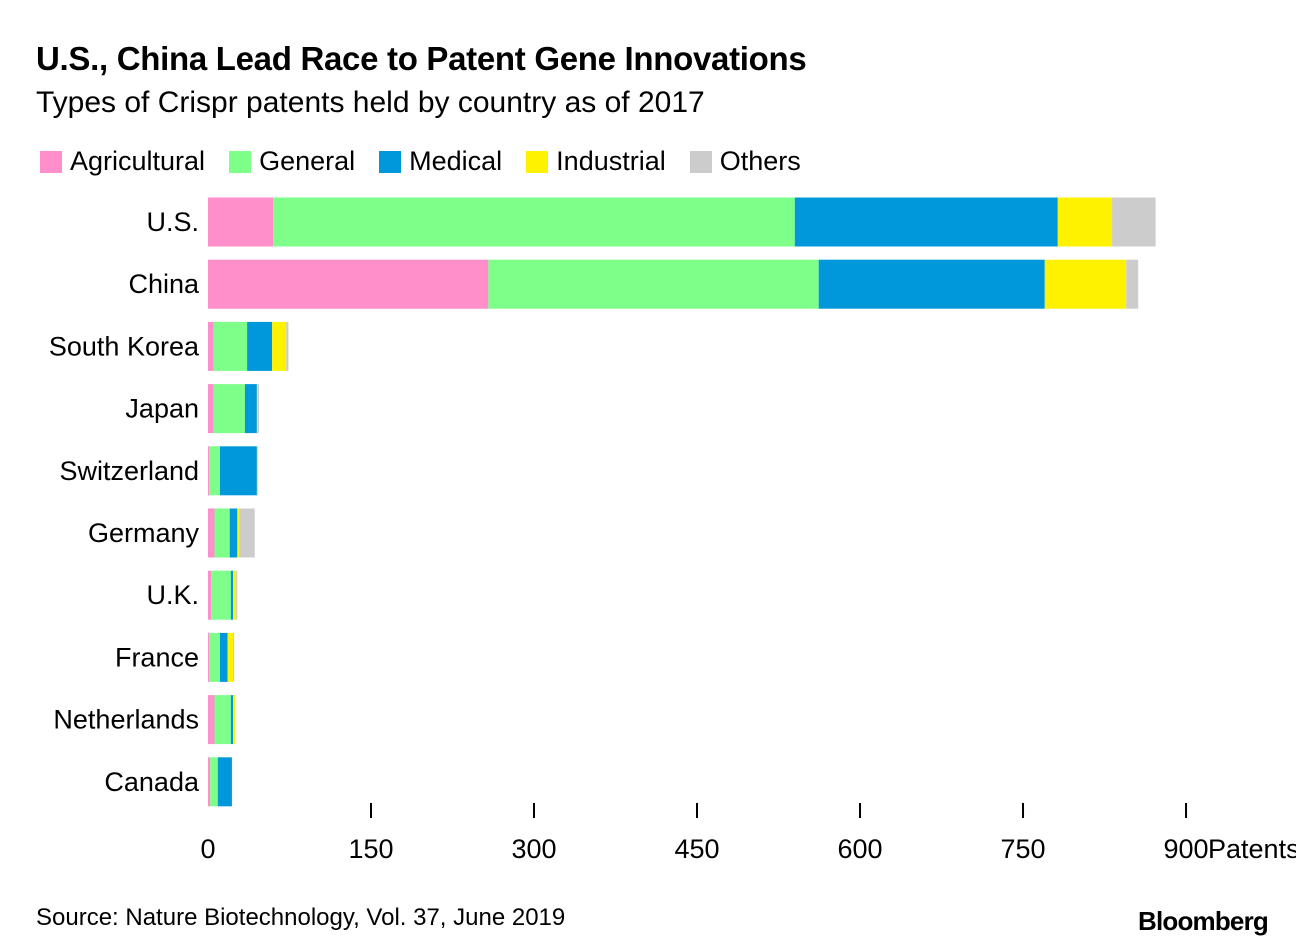  What do you see at coordinates (1185, 849) in the screenshot?
I see `x-tick-label: 900` at bounding box center [1185, 849].